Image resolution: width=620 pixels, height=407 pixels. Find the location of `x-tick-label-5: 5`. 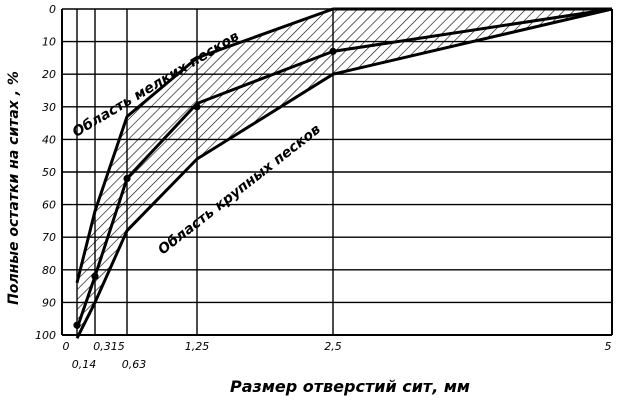

x-tick-label-5: 5 is located at coordinates (608, 346).